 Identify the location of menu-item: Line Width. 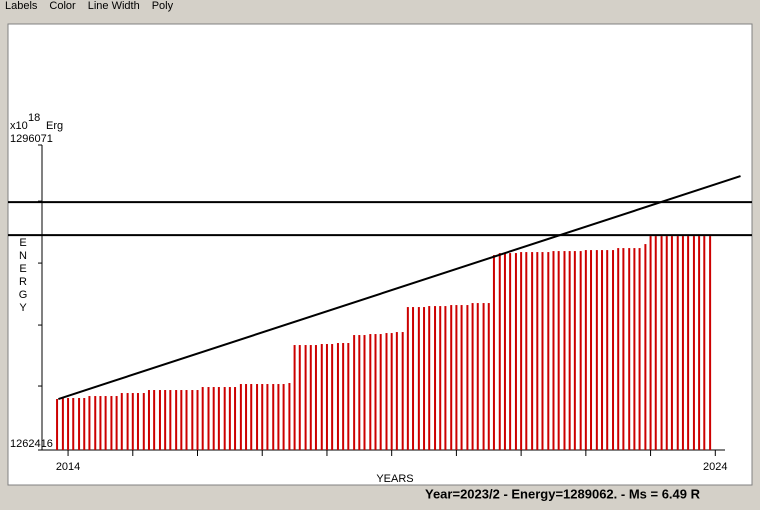
(113, 6).